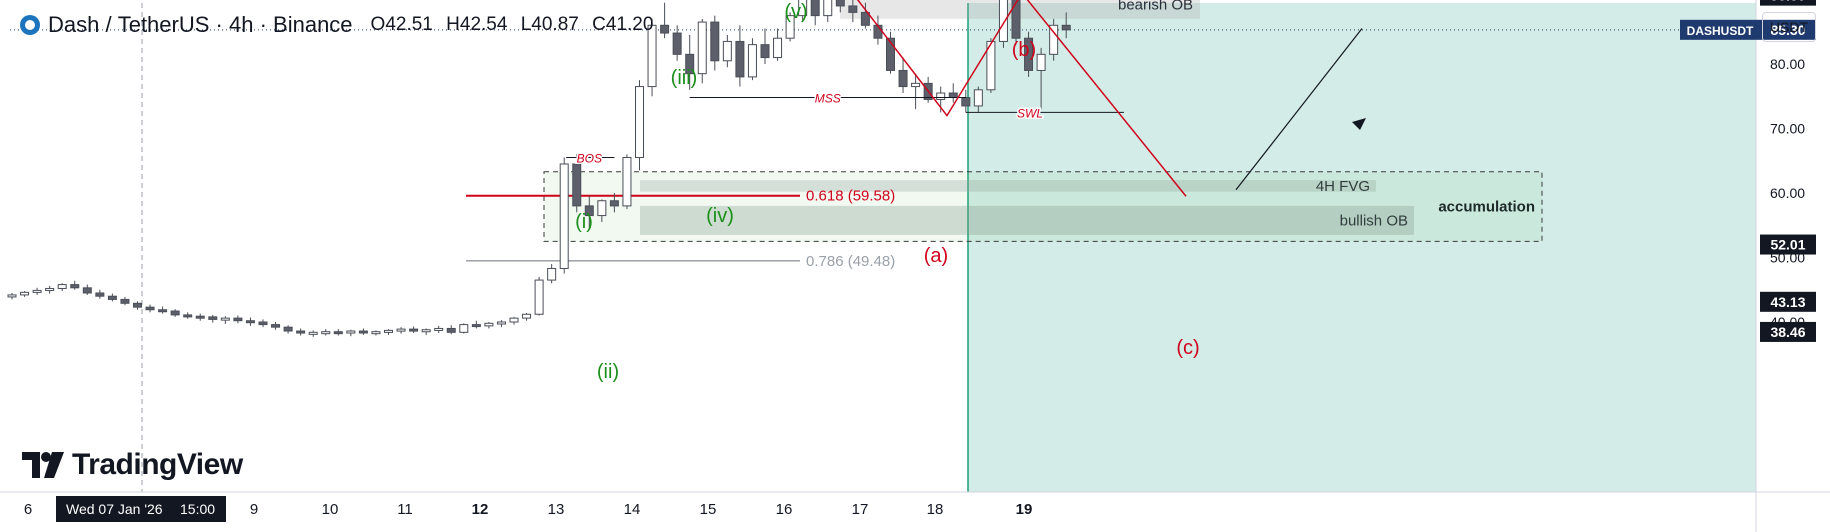  Describe the element at coordinates (708, 509) in the screenshot. I see `time-tick-label: 15` at that location.